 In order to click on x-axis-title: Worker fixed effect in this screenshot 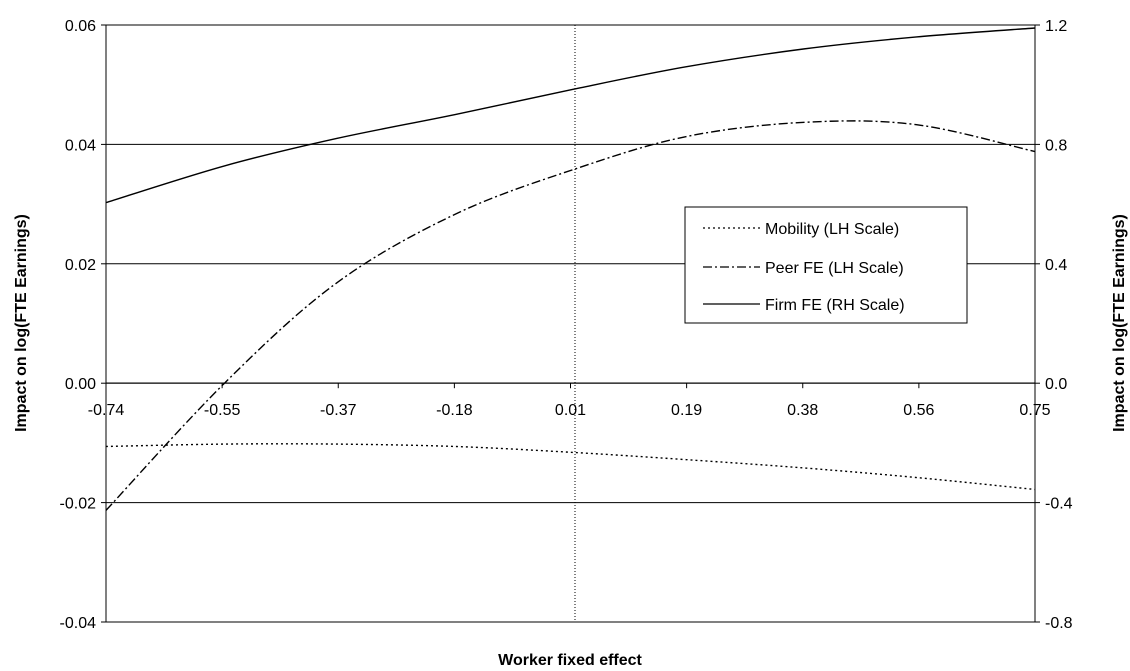, I will do `click(570, 660)`.